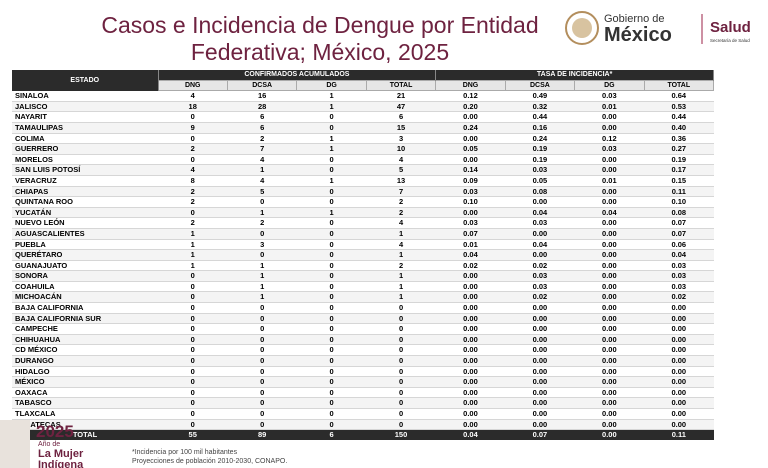  What do you see at coordinates (193, 128) in the screenshot?
I see `value-cell: 9` at bounding box center [193, 128].